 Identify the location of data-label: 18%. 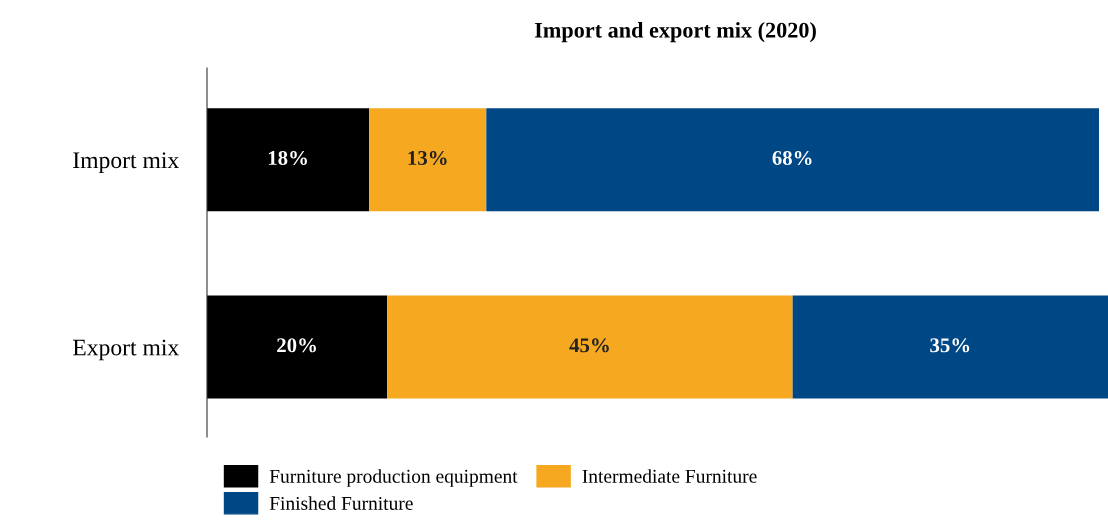
(287, 158).